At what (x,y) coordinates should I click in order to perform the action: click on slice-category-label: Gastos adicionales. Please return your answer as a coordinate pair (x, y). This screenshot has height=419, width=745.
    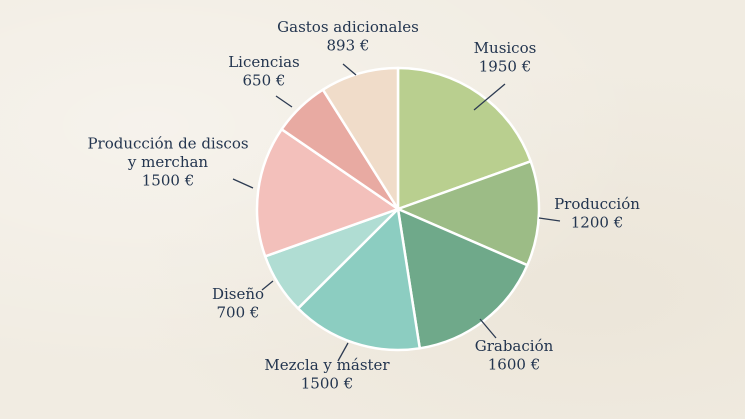
    Looking at the image, I should click on (348, 27).